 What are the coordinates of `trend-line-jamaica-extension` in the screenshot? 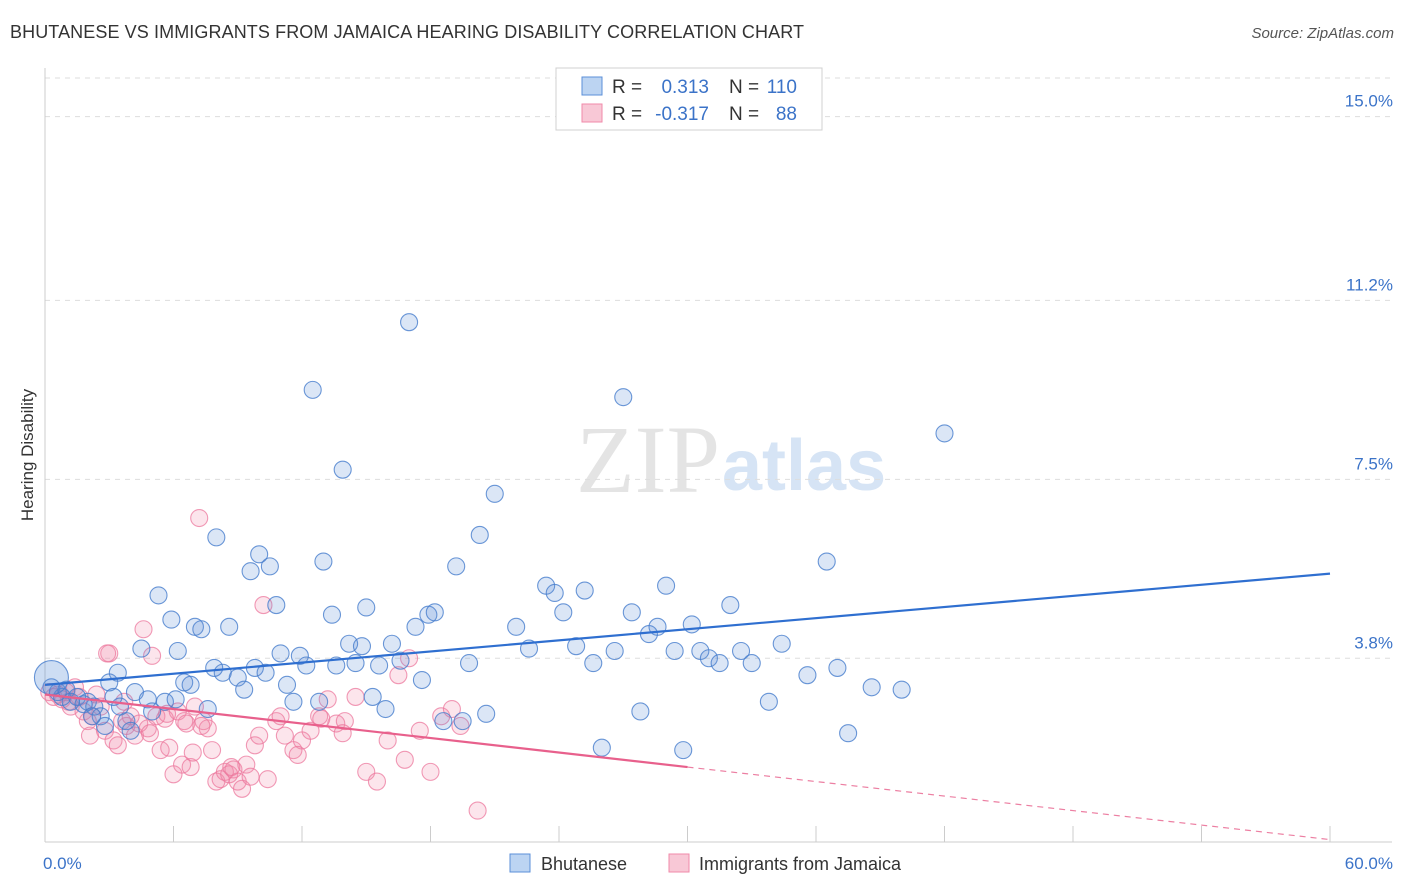 It's located at (1009, 803).